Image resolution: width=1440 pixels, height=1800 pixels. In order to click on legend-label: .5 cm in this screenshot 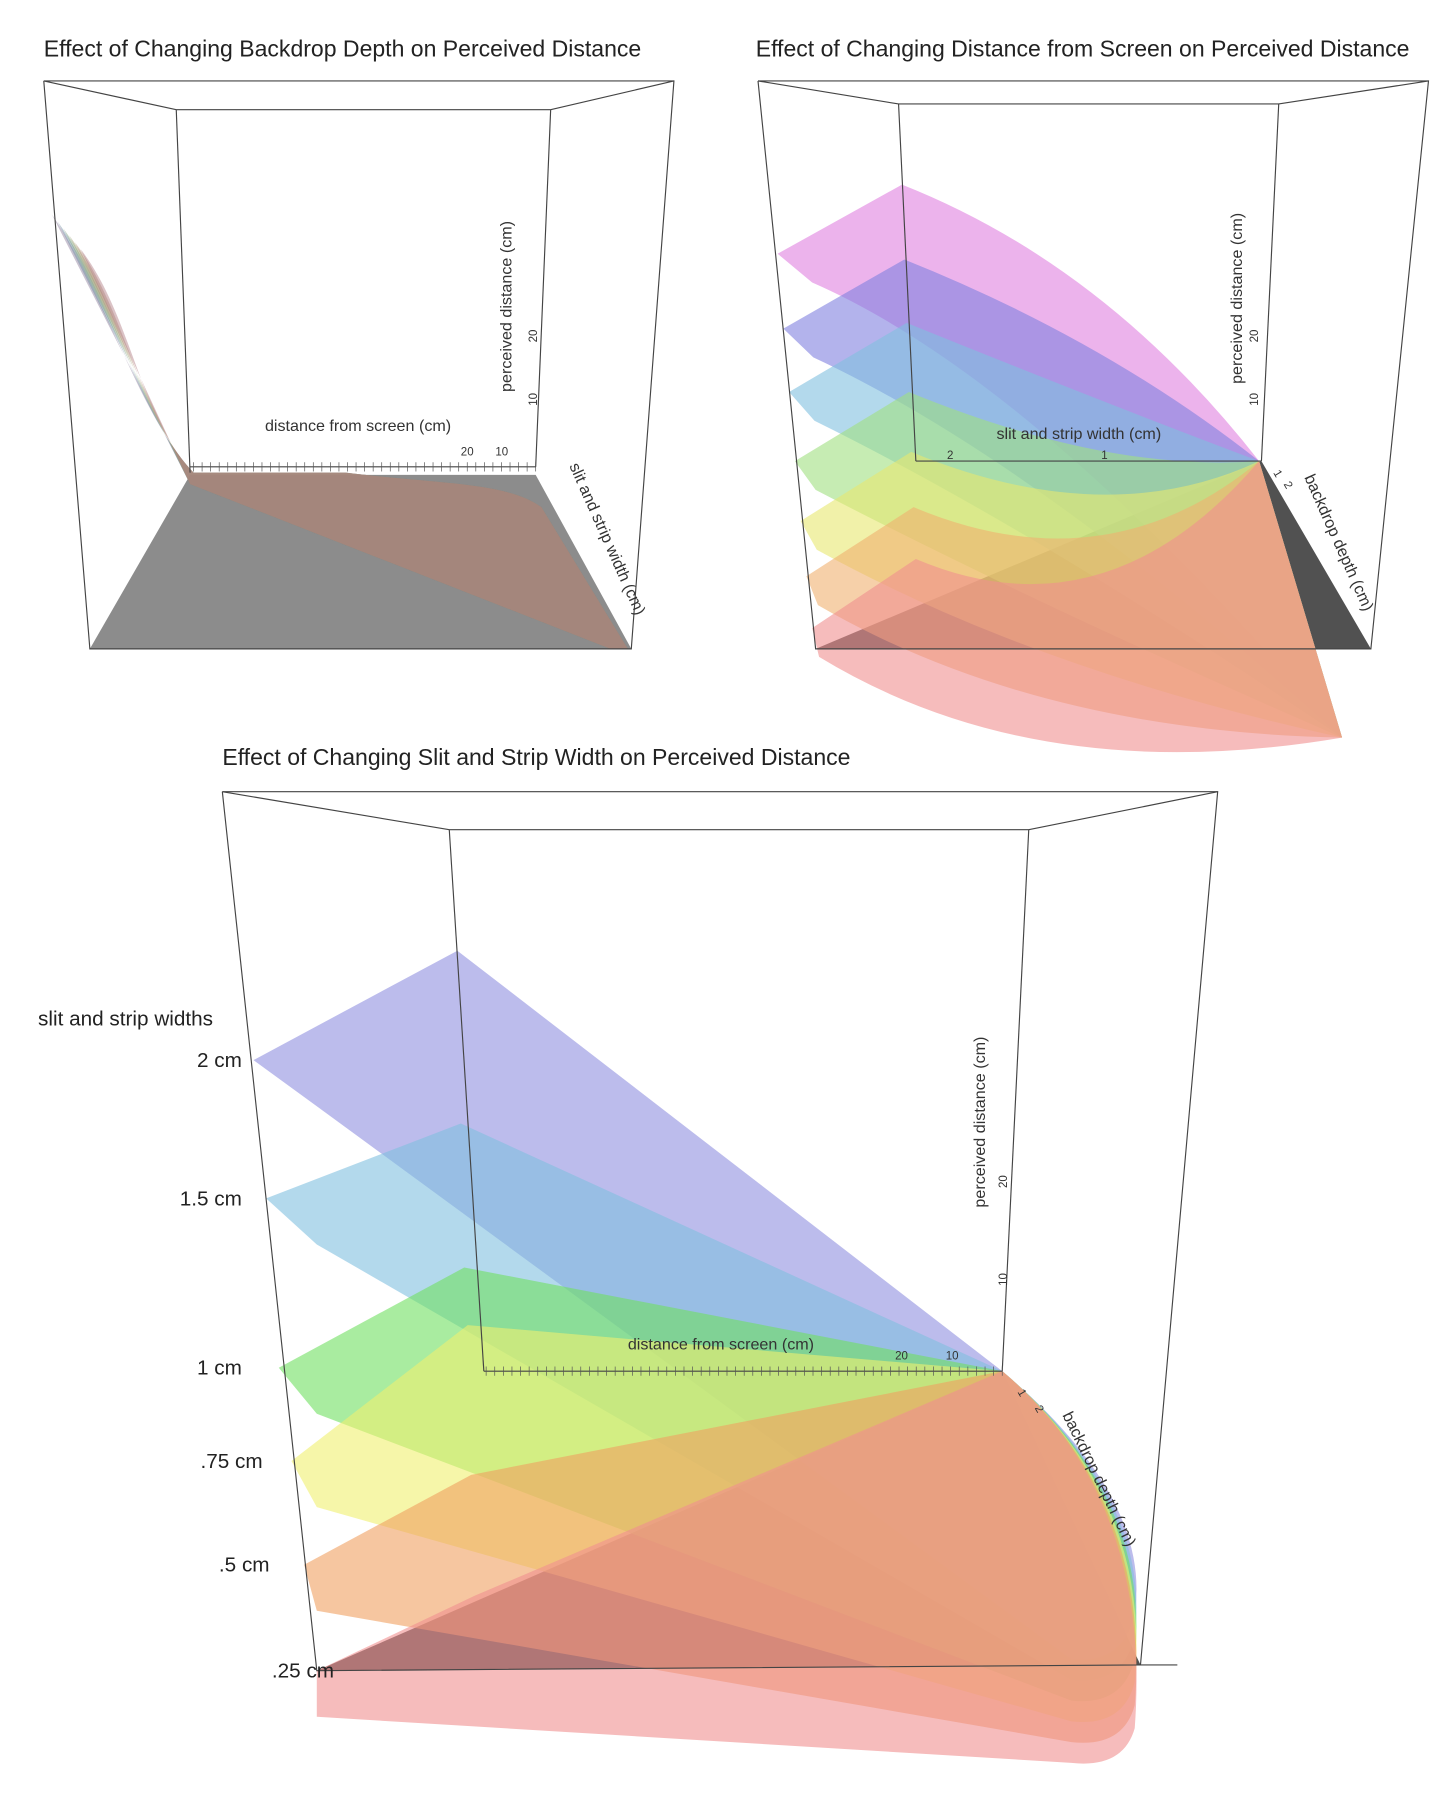, I will do `click(244, 1565)`.